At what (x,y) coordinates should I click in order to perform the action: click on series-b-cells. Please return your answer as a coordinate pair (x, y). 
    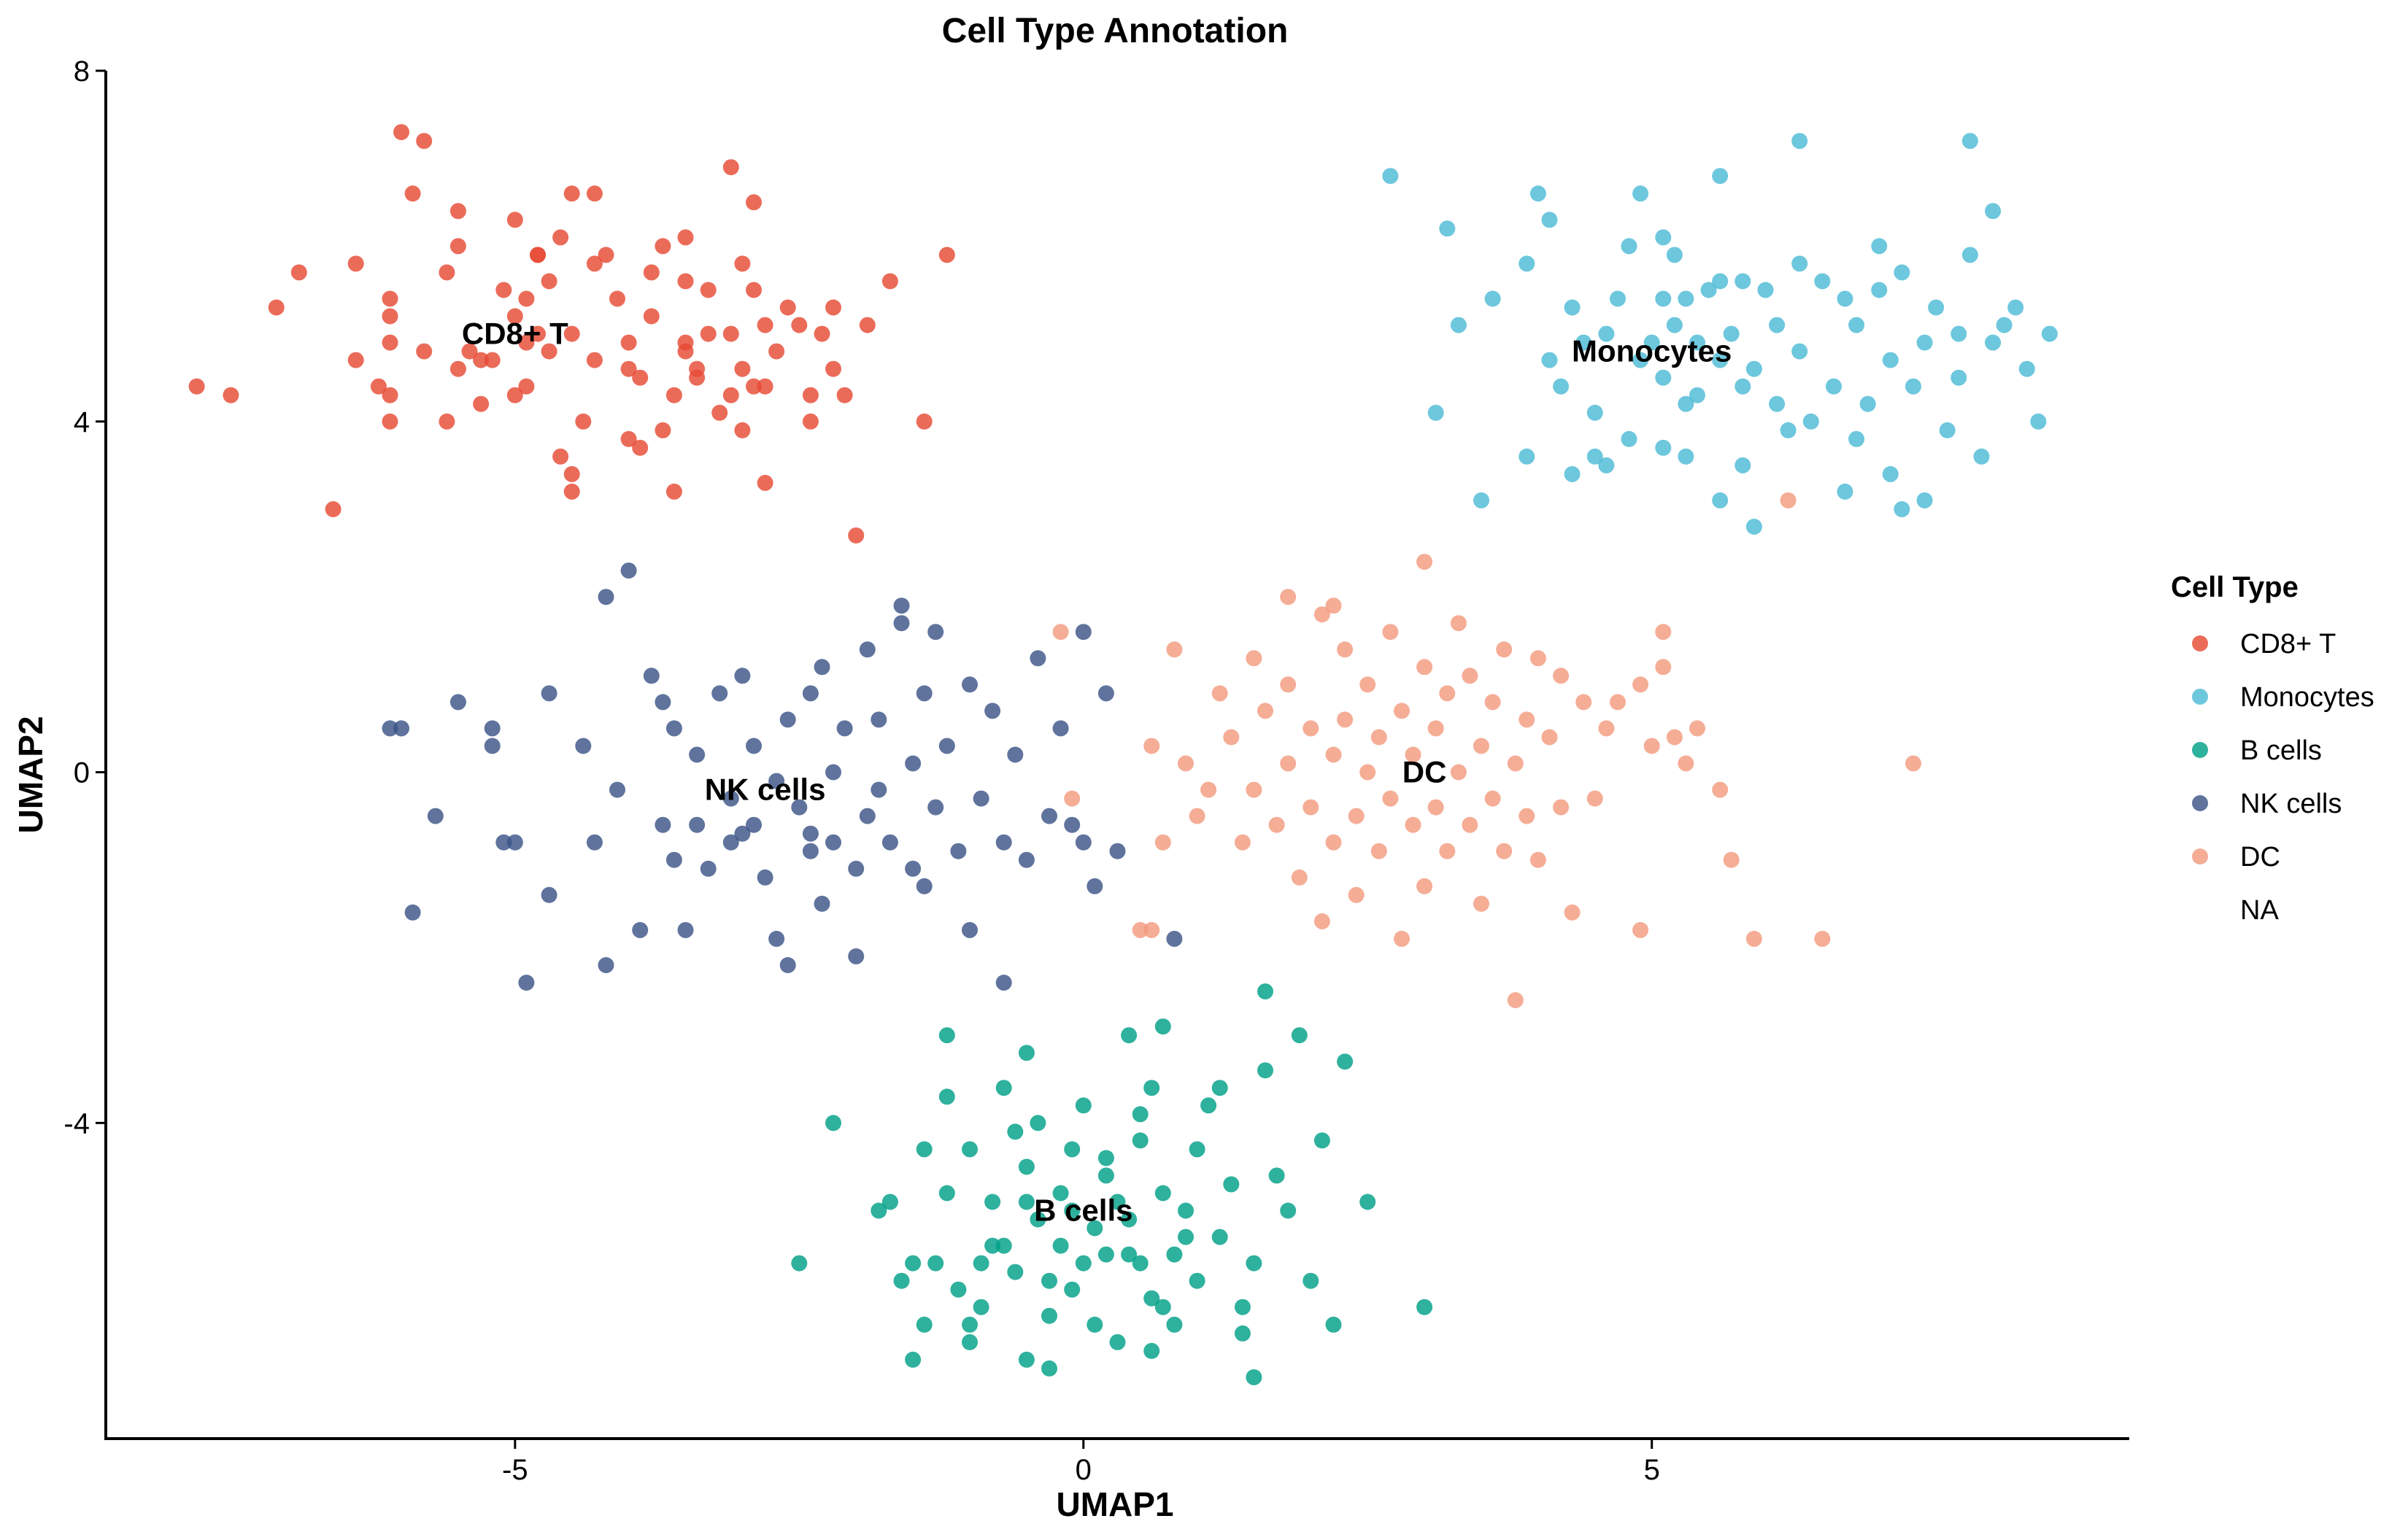
    Looking at the image, I should click on (1112, 1184).